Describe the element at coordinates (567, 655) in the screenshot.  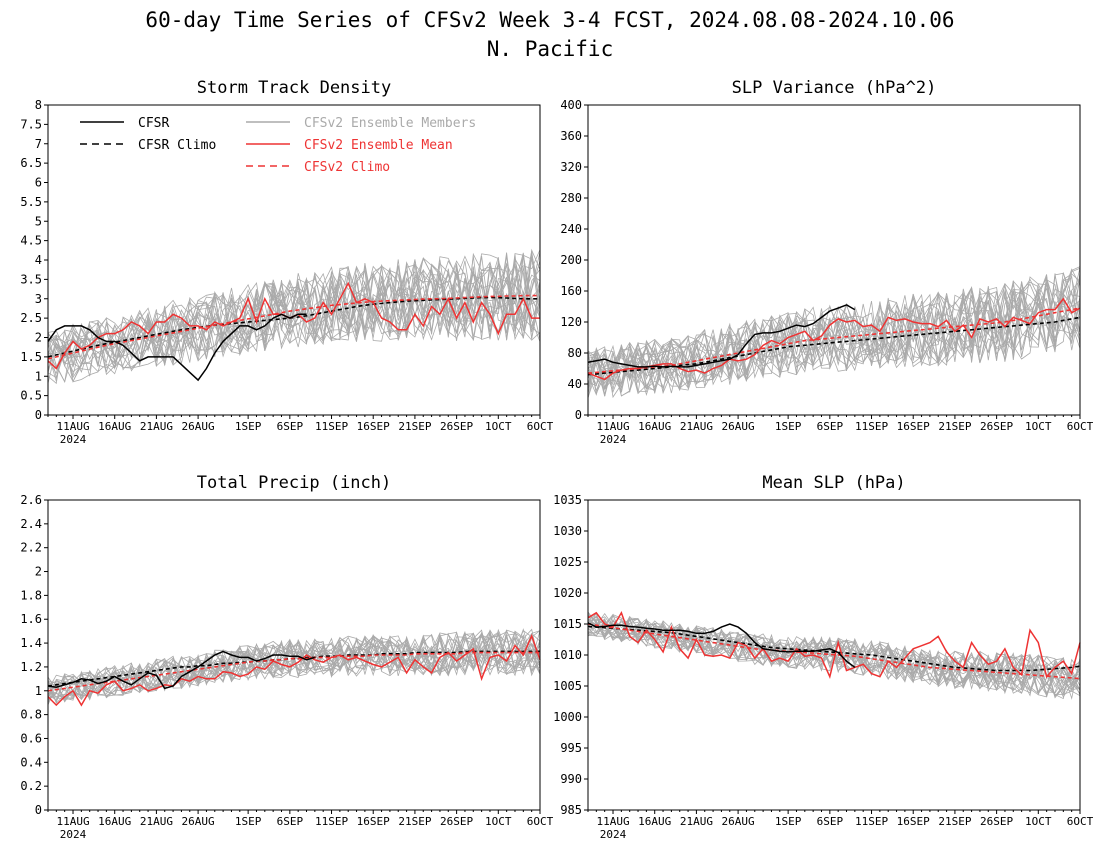
I see `y-tick-label: 1010` at that location.